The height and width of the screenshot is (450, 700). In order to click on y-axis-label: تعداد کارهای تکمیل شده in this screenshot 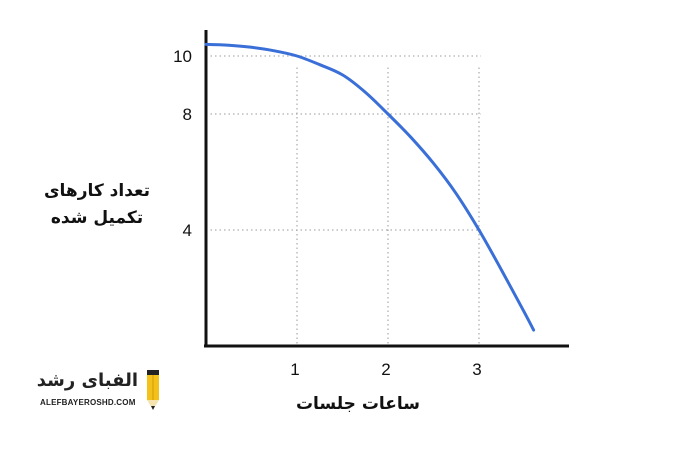, I will do `click(97, 205)`.